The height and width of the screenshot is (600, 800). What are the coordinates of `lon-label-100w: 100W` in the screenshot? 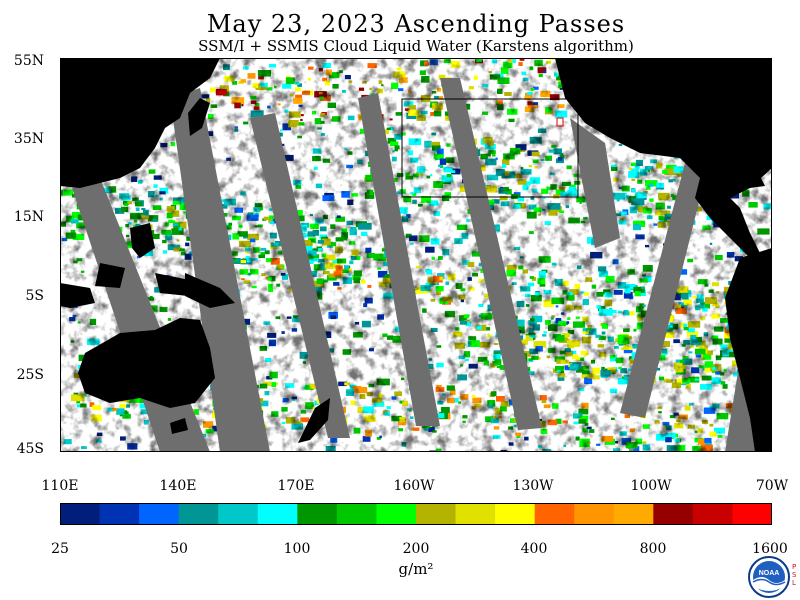 It's located at (651, 486).